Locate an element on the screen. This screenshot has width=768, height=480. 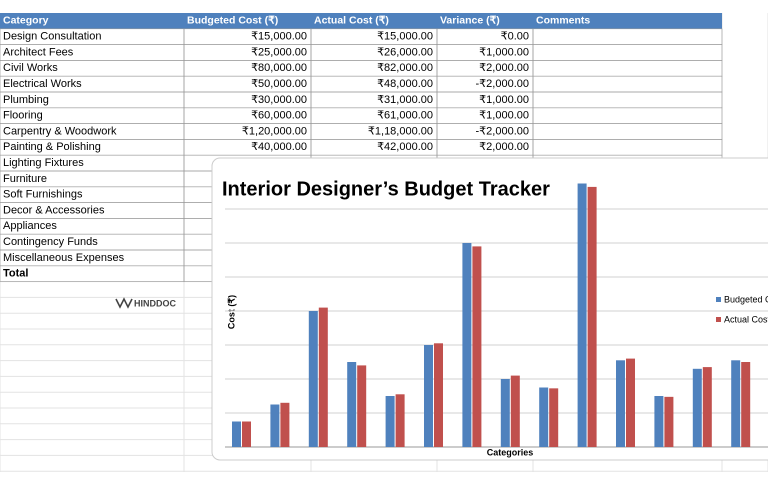
cell-text: ₹61,000.00 is located at coordinates (405, 116).